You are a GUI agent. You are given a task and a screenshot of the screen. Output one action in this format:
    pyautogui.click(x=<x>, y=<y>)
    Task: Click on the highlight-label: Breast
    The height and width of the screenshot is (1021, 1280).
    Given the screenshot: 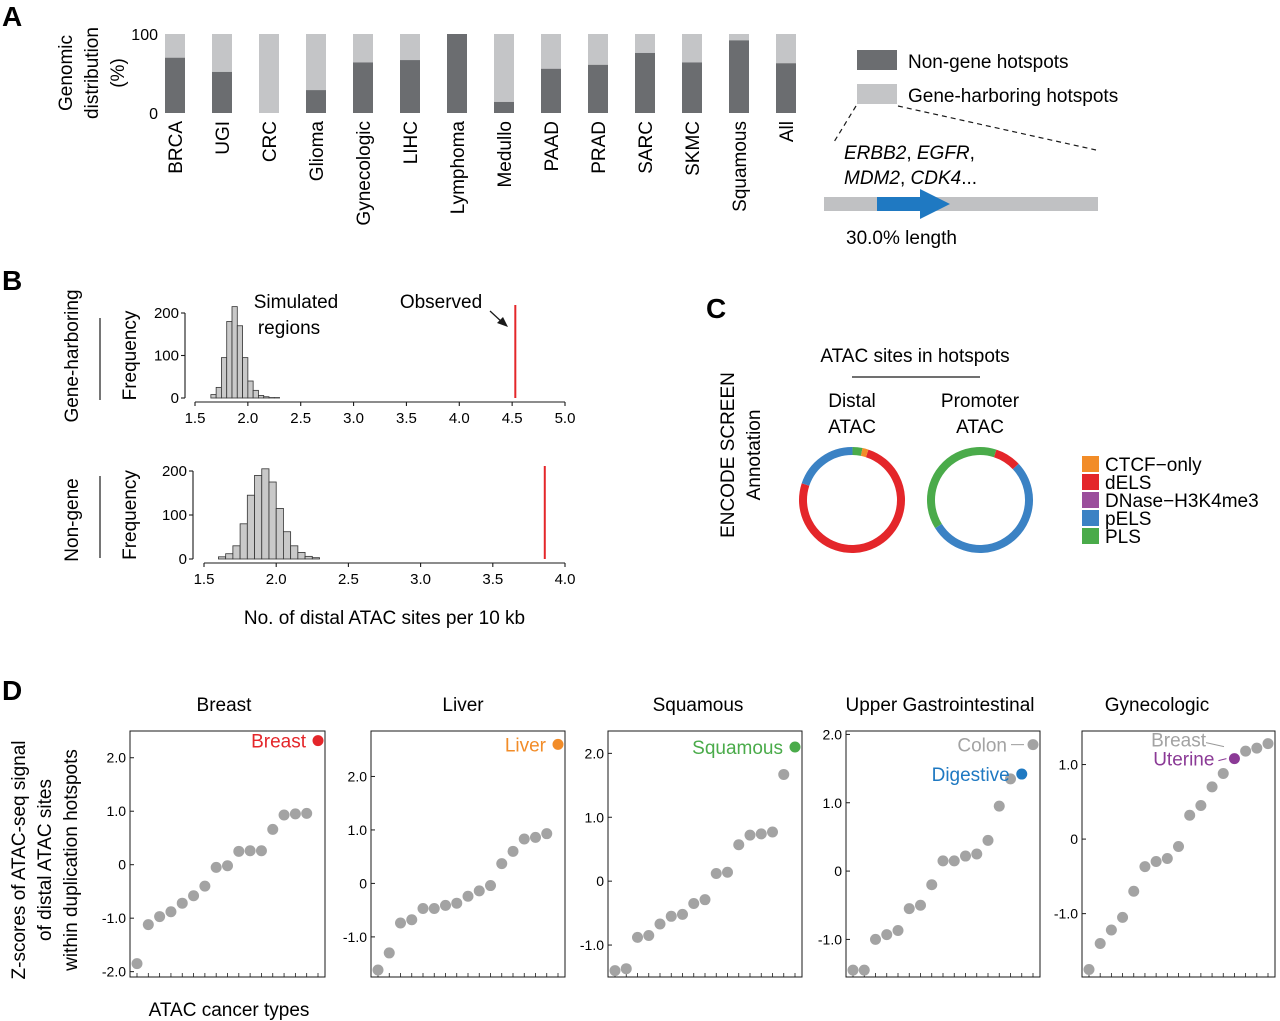 What is the action you would take?
    pyautogui.click(x=1179, y=741)
    